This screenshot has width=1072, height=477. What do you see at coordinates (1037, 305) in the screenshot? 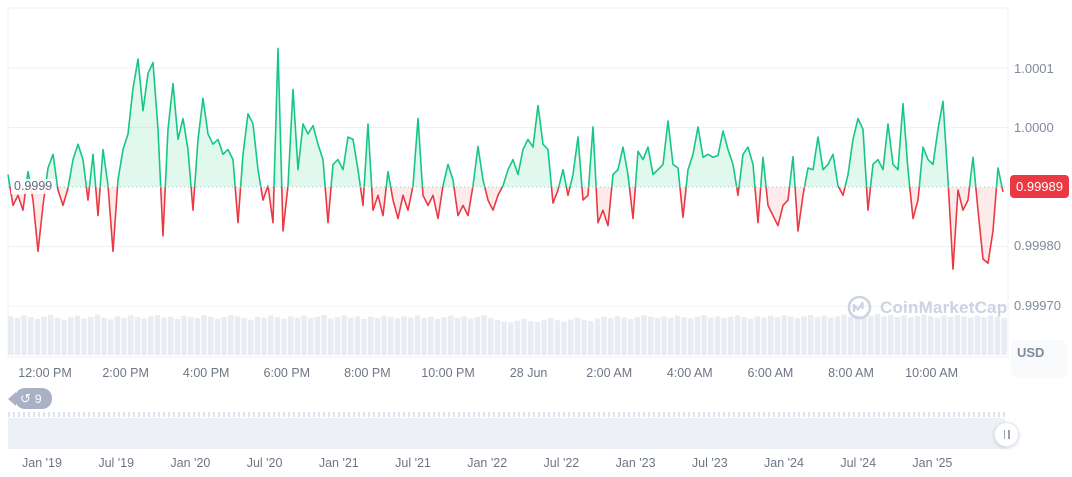
I see `y-axis-tick: 0.99970` at bounding box center [1037, 305].